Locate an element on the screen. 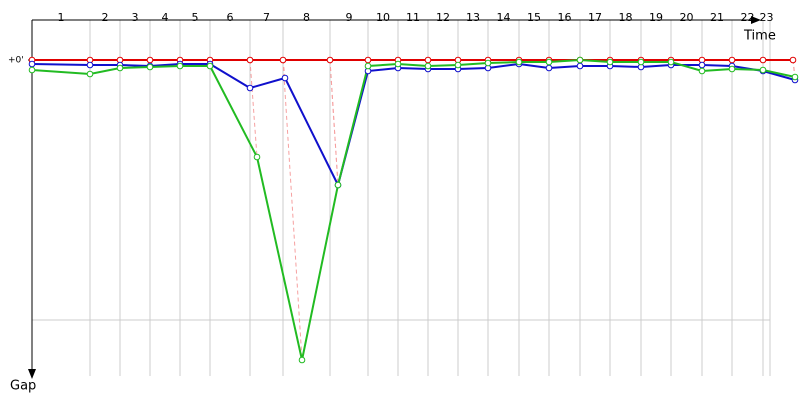  lap-label: 16 is located at coordinates (565, 17).